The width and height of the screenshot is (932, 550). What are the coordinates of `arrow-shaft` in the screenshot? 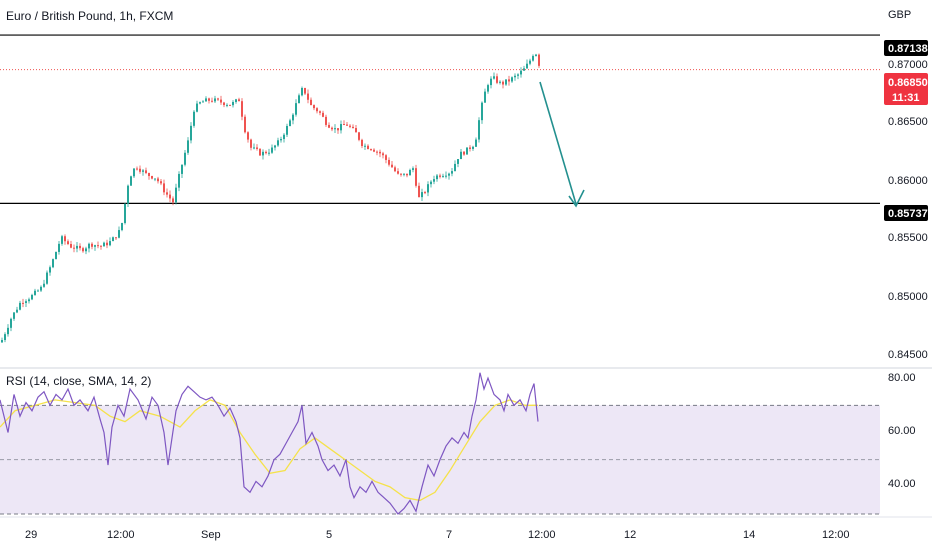 It's located at (558, 143).